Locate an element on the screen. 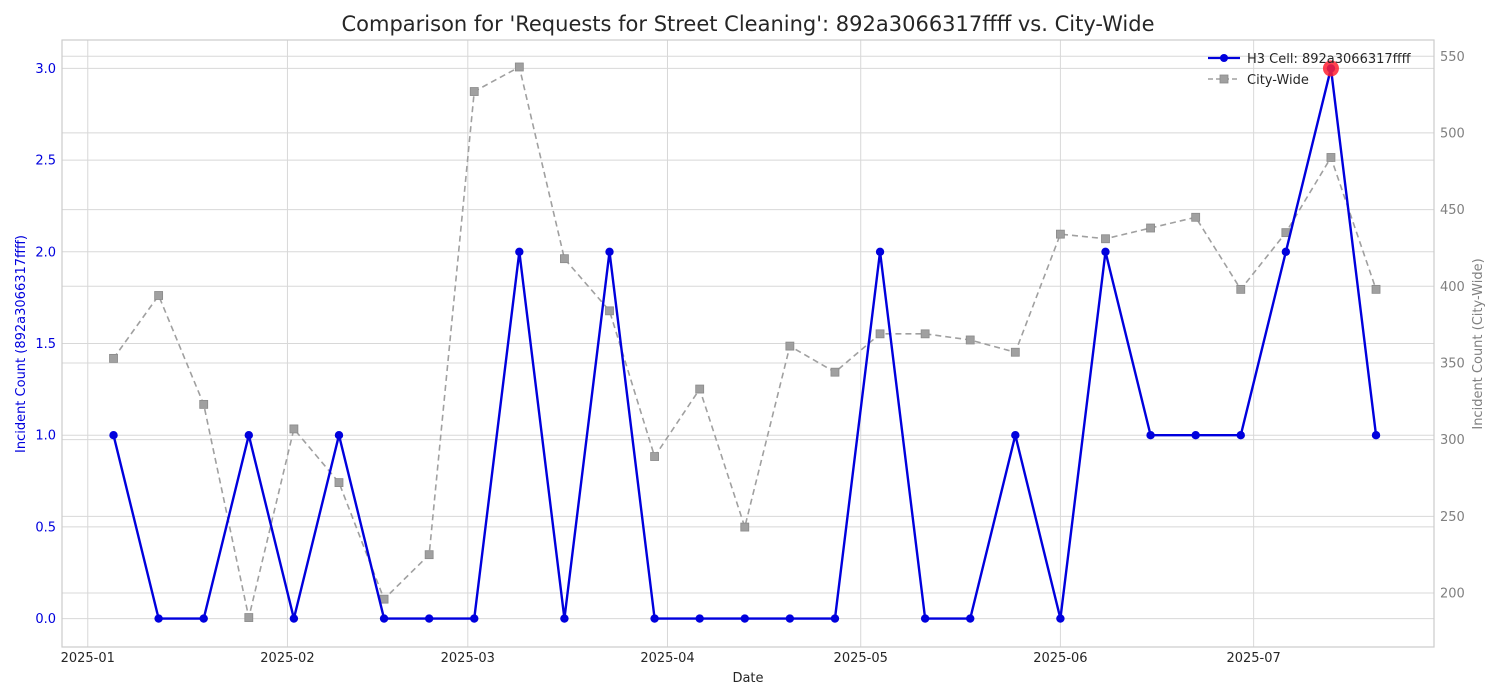  y-right-tick-label: 550 is located at coordinates (1452, 57).